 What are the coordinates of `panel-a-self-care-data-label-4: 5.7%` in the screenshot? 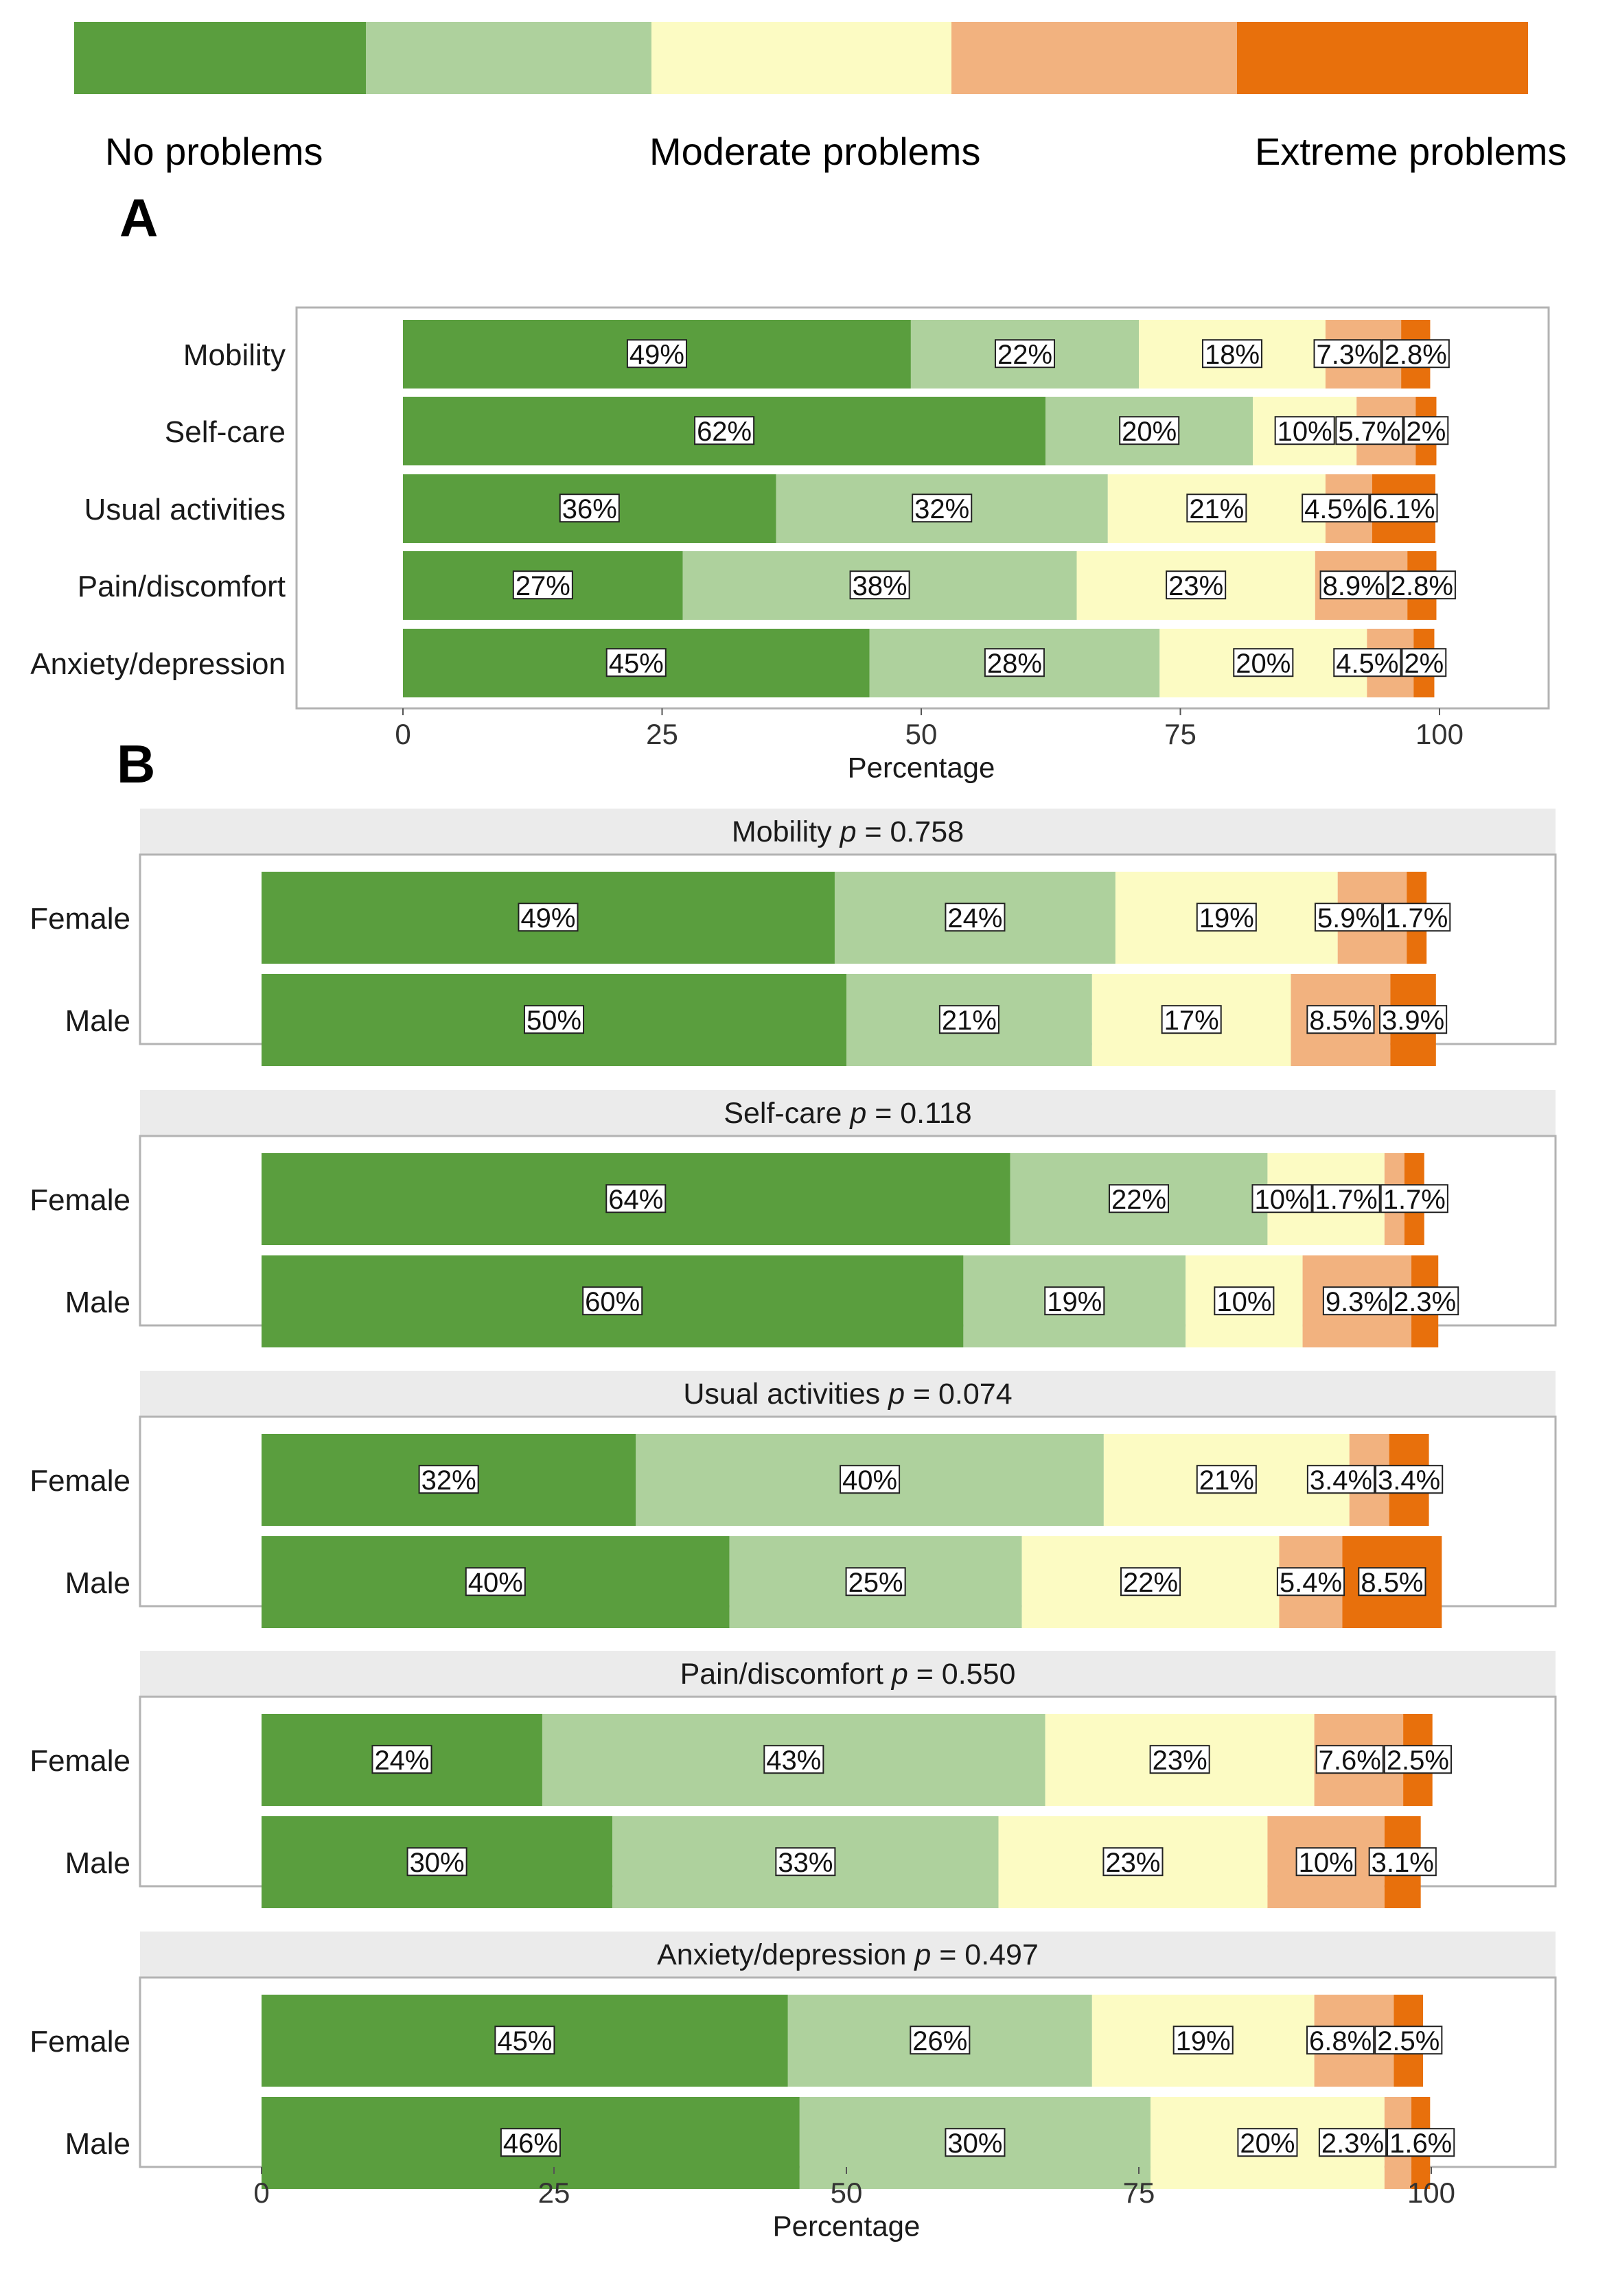 It's located at (1369, 432).